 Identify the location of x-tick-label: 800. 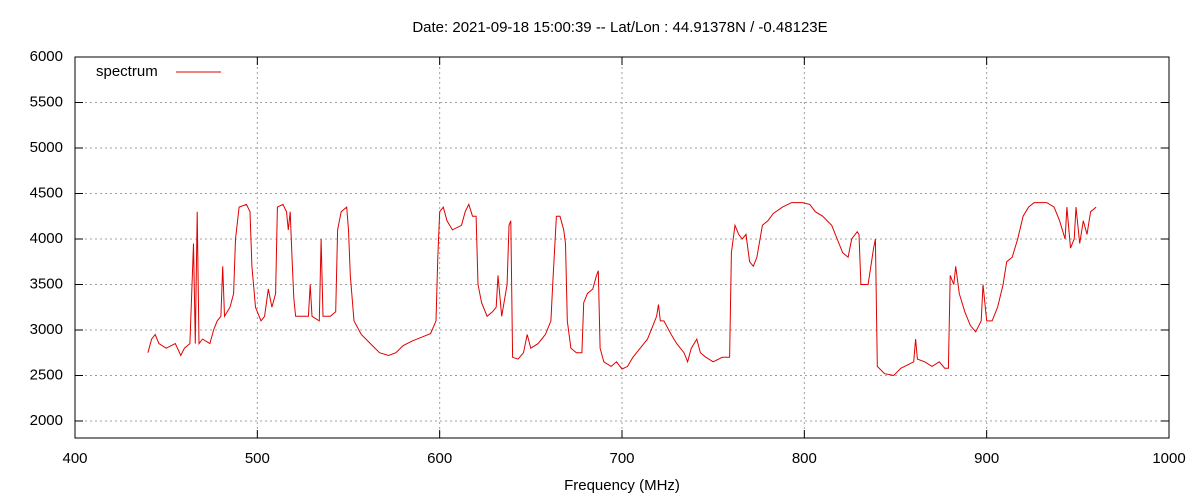
(804, 458).